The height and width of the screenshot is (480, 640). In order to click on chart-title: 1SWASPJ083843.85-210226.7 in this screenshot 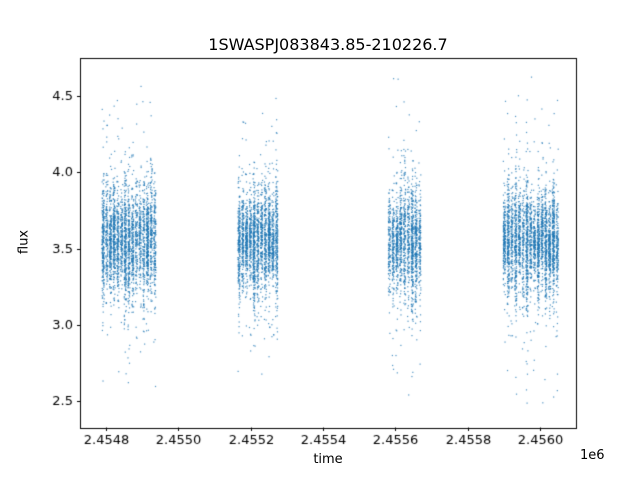, I will do `click(328, 44)`.